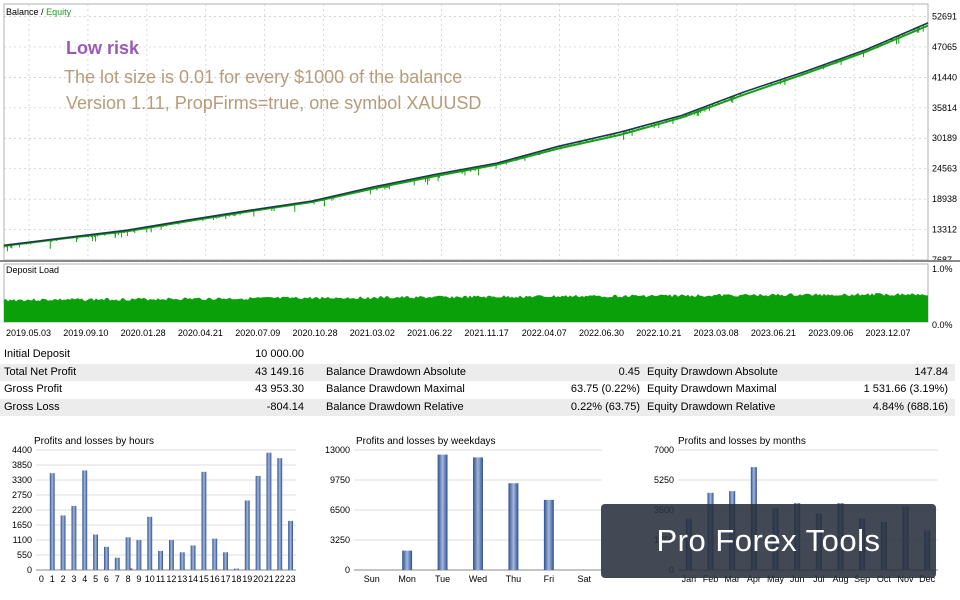 This screenshot has width=960, height=600. I want to click on y-tick-label: 13312, so click(944, 230).